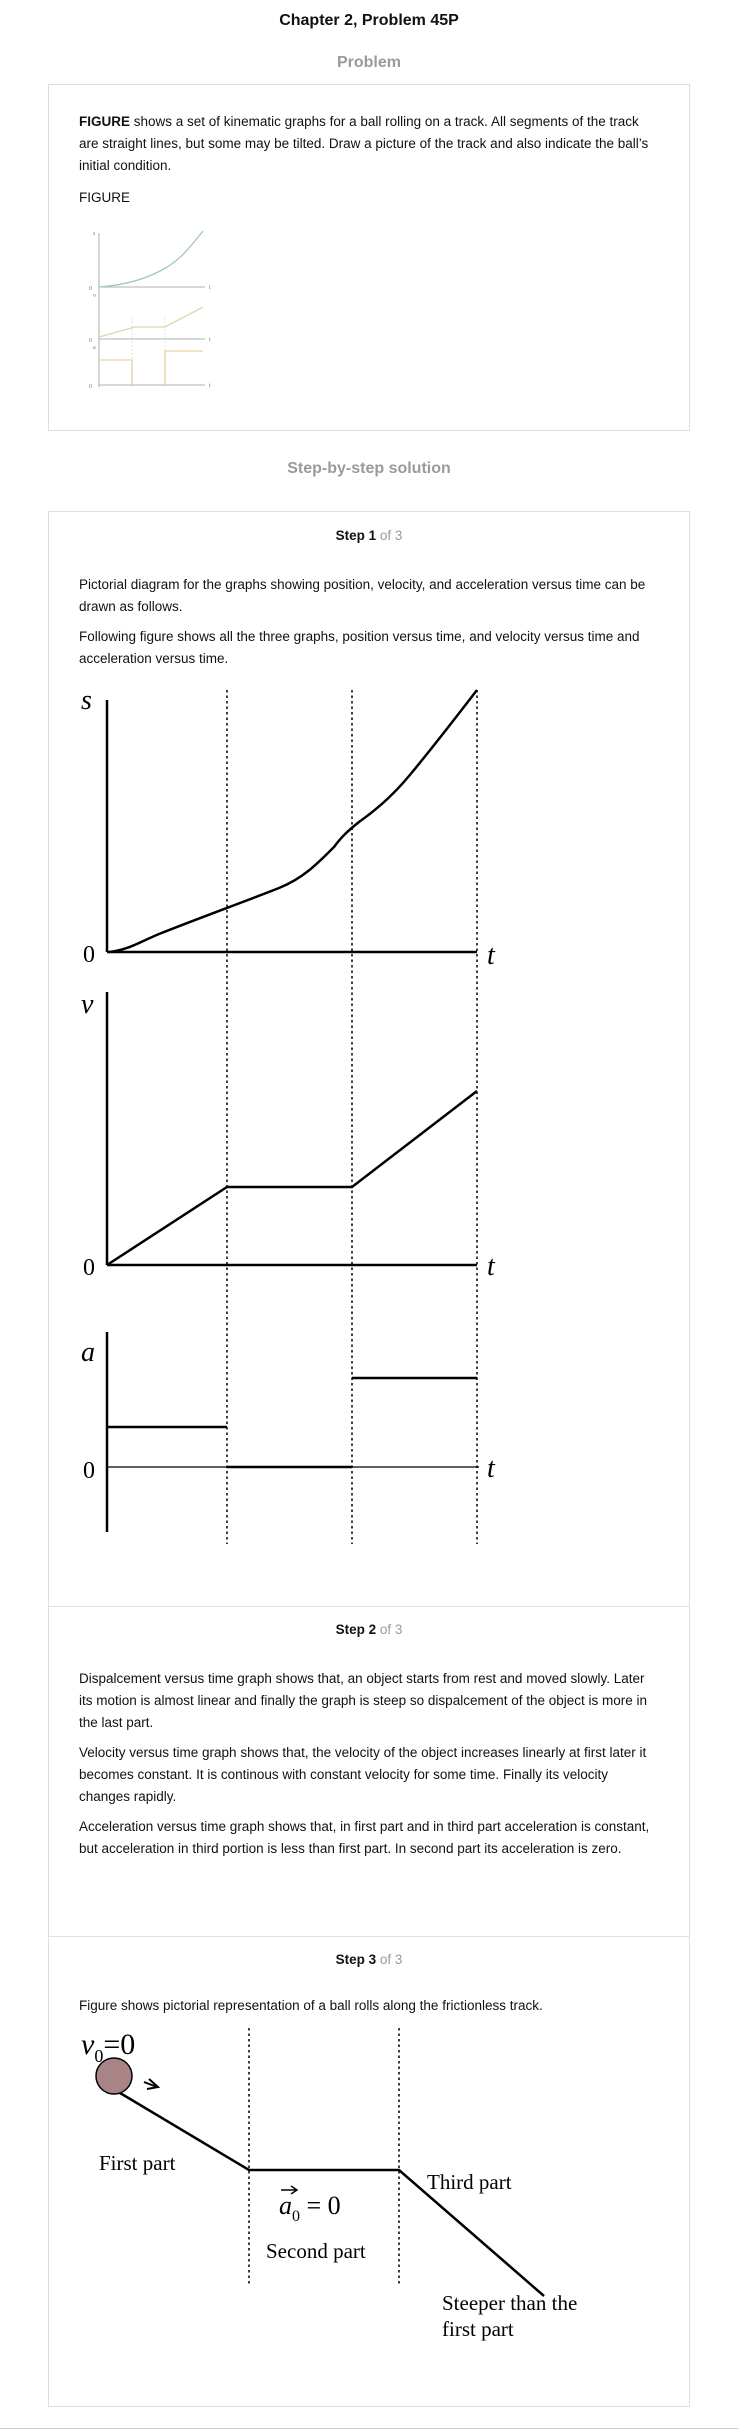  Describe the element at coordinates (105, 121) in the screenshot. I see `figure-ref: FIGURE` at that location.